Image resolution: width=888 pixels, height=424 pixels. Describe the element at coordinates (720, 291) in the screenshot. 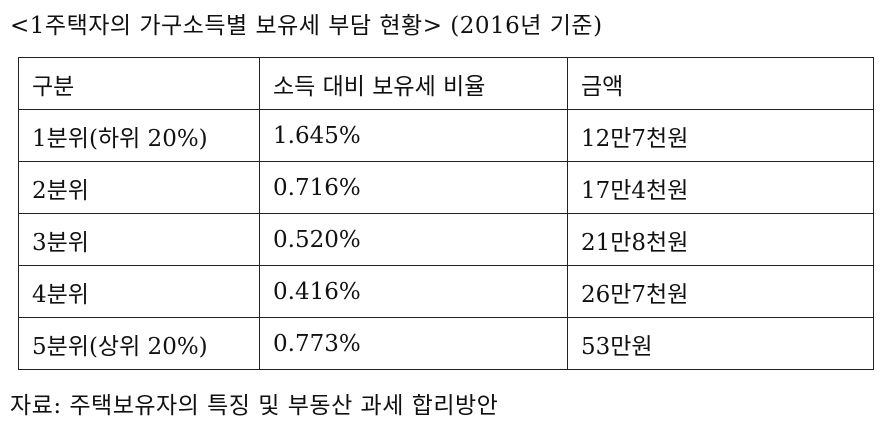

I see `row-cell: 26만7천원` at that location.